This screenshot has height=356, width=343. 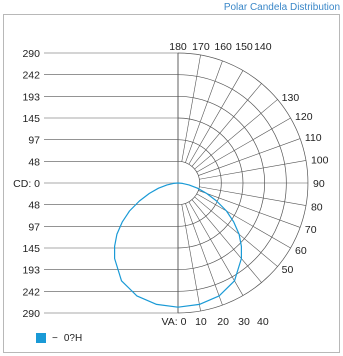 I want to click on cd-tick-label: CD: 0, so click(x=26, y=184).